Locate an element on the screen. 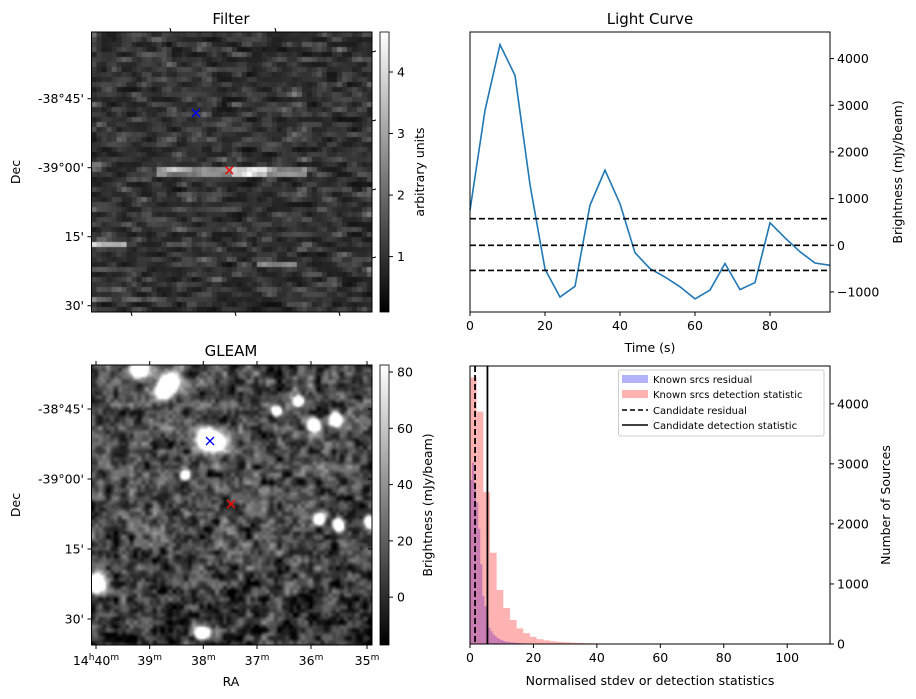  gleam-red-marker is located at coordinates (231, 504).